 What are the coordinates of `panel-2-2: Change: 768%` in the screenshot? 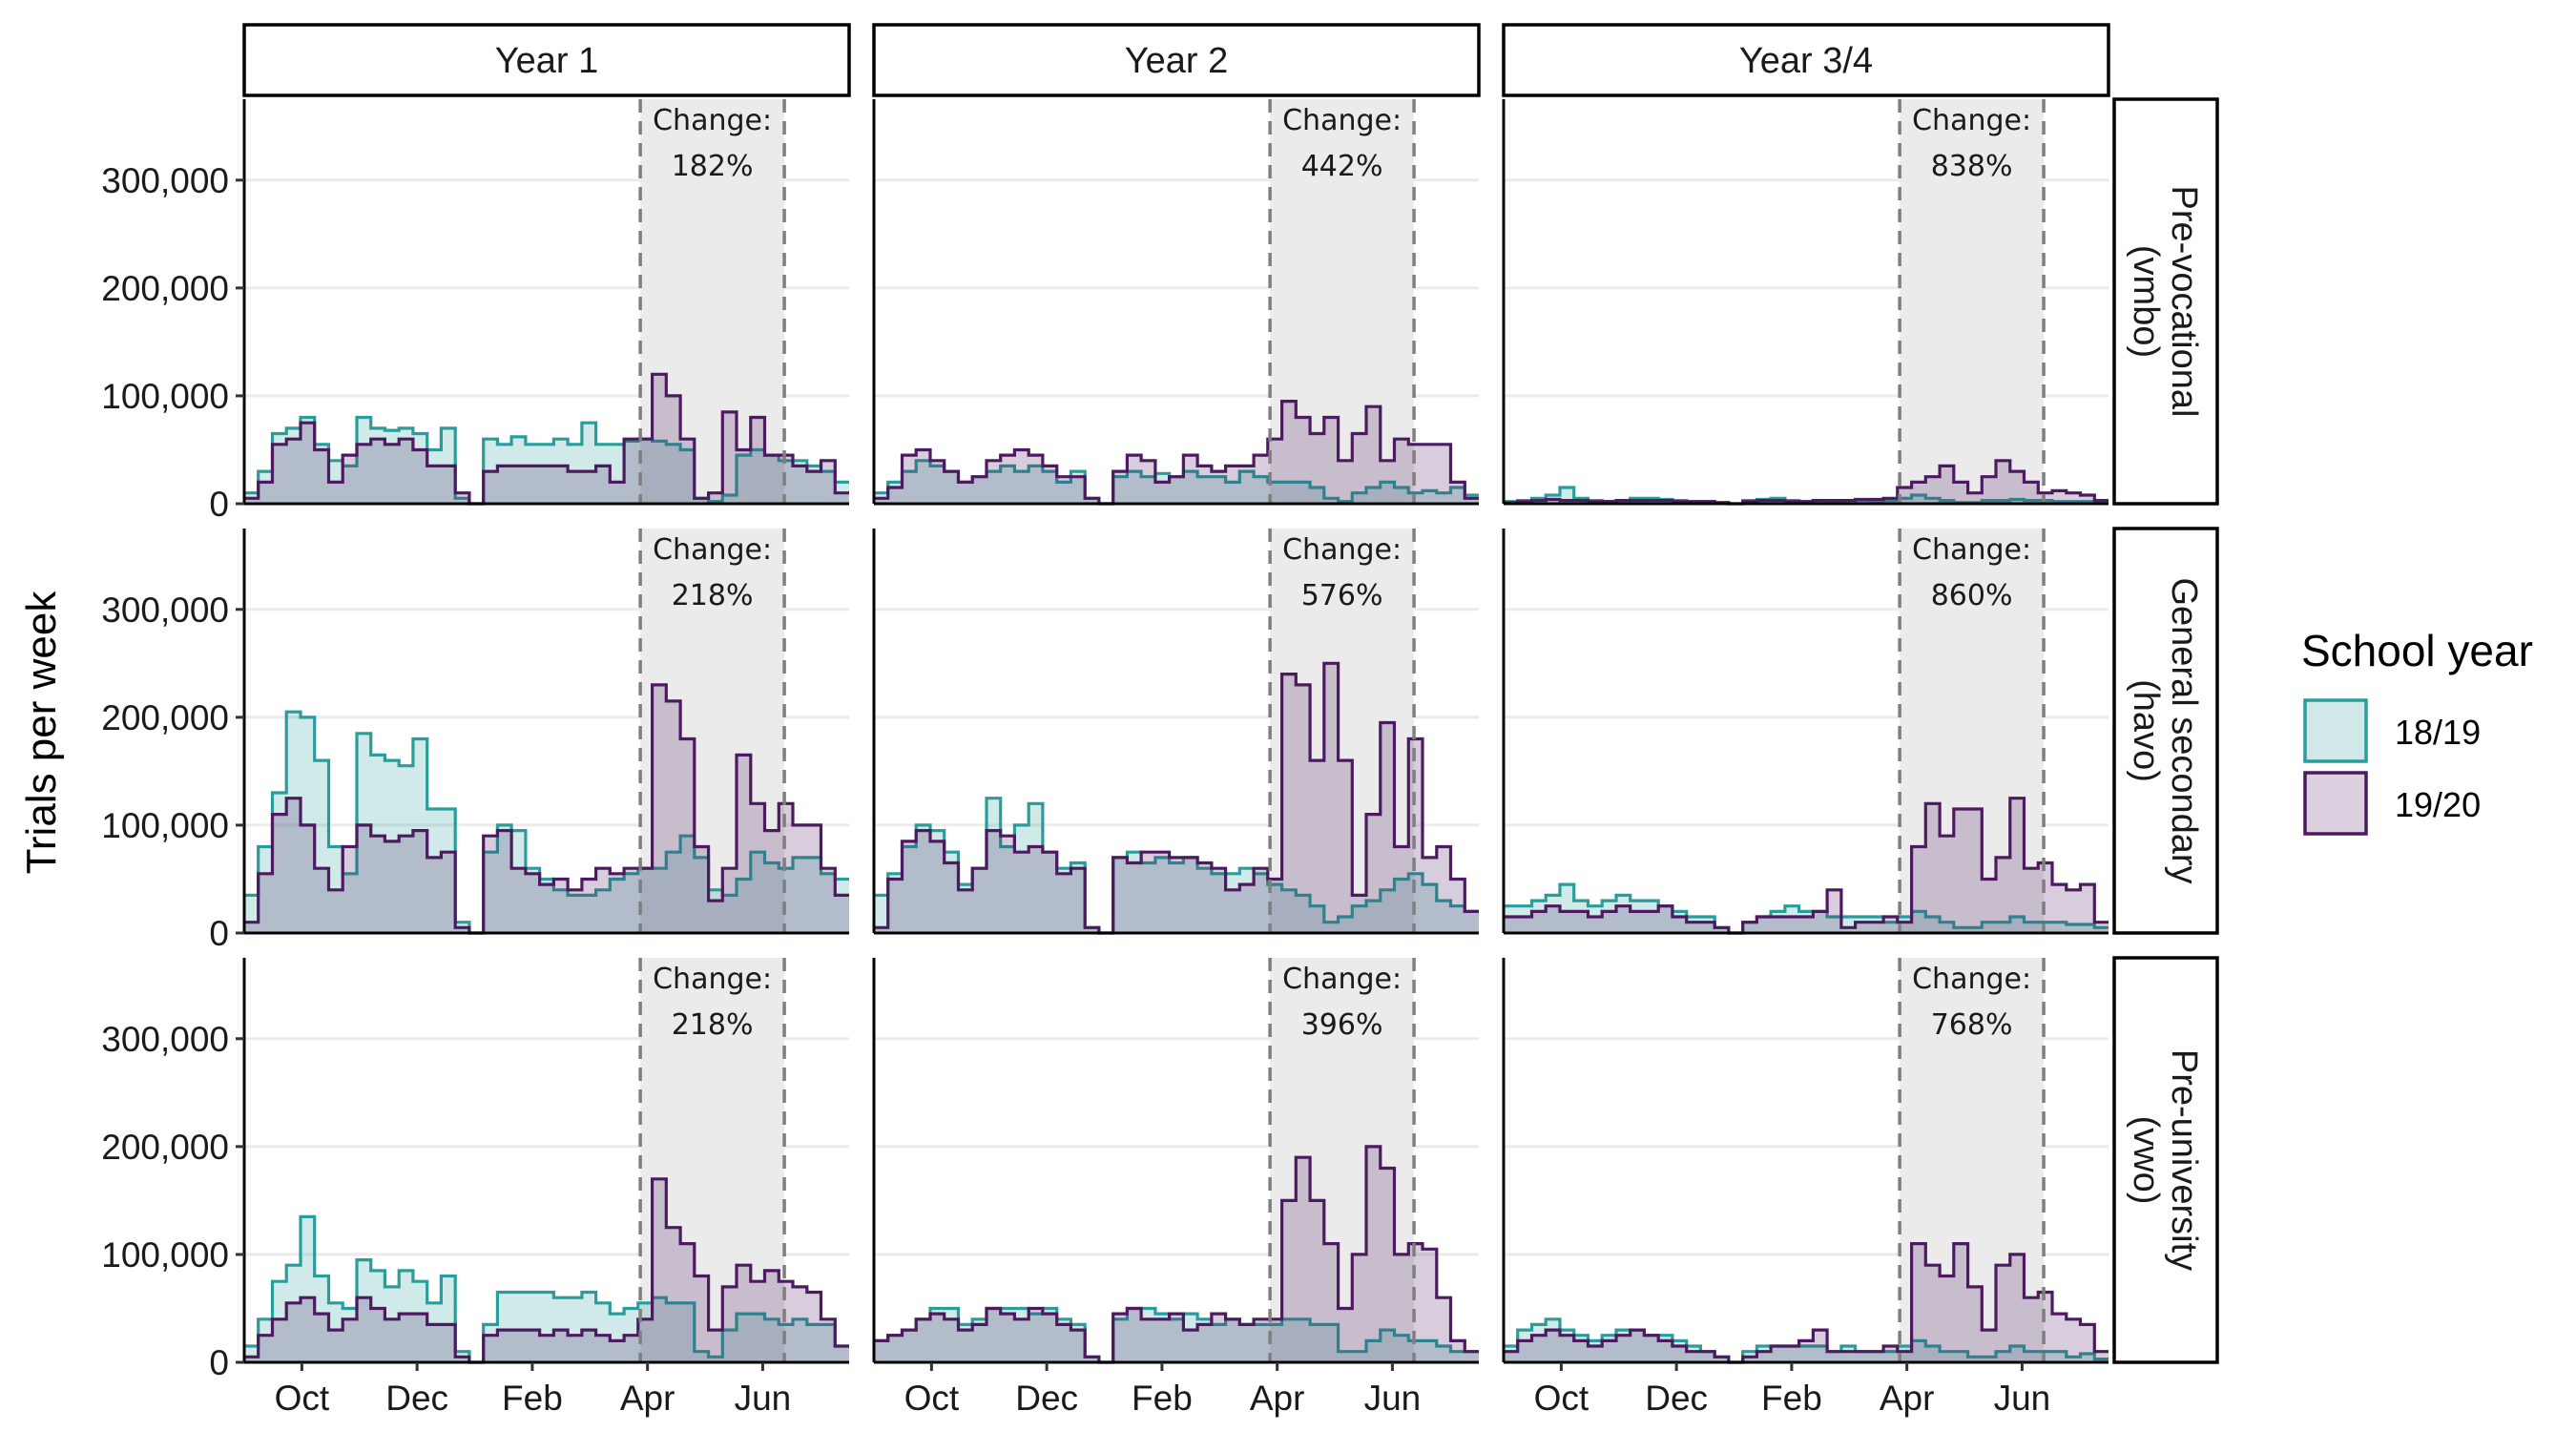 It's located at (1805, 1161).